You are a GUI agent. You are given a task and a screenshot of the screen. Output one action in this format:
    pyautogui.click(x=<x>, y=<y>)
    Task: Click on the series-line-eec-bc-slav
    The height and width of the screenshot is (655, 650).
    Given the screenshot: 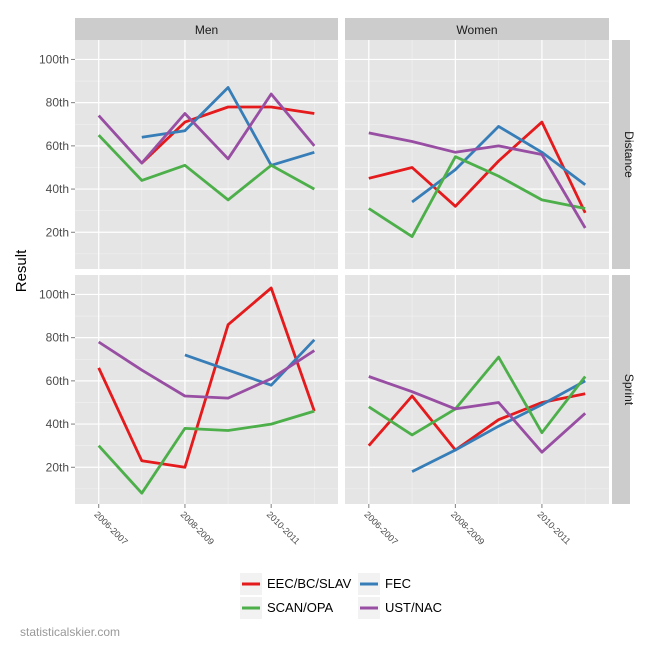 What is the action you would take?
    pyautogui.click(x=477, y=167)
    